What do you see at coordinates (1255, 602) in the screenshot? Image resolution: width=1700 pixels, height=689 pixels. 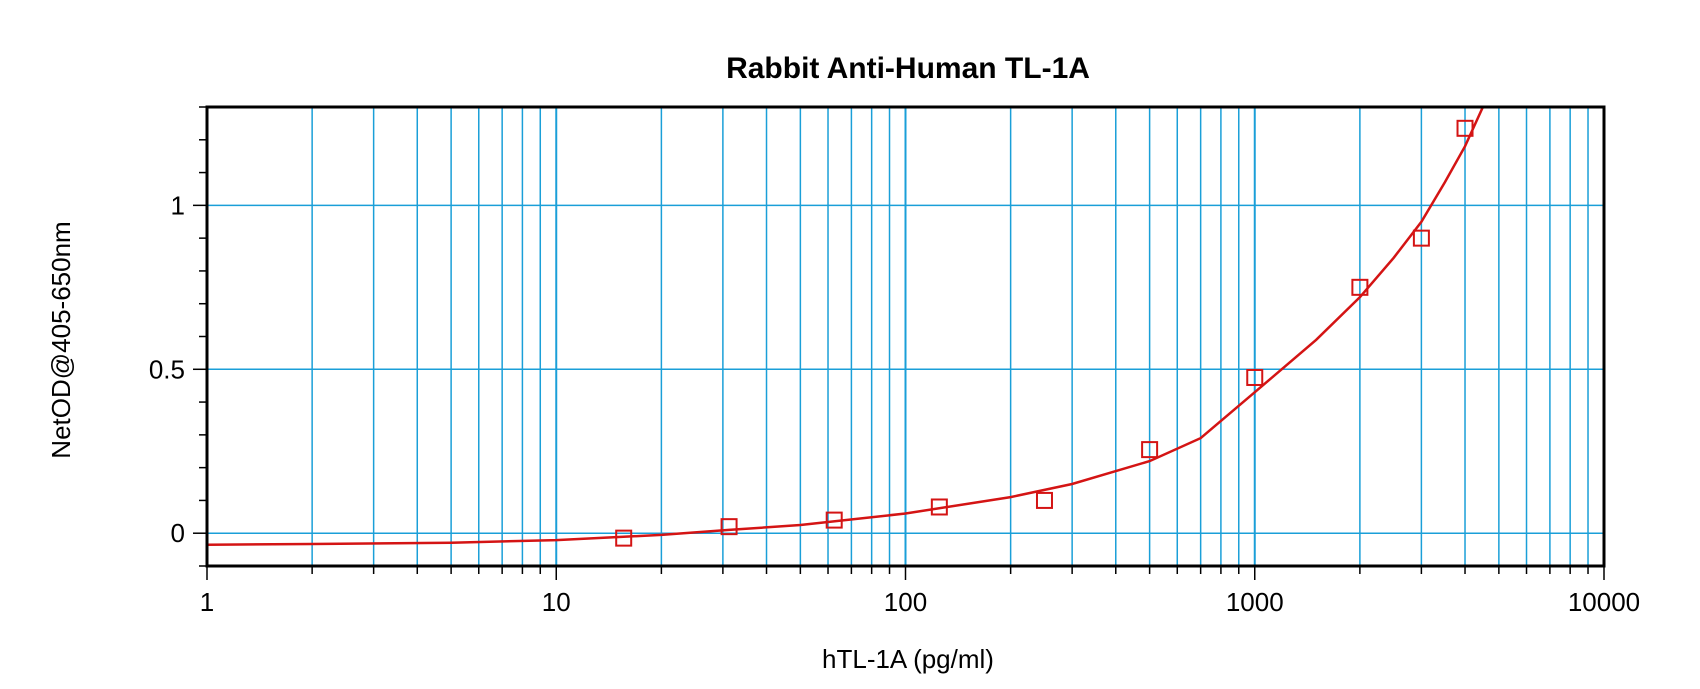 I see `x-tick-label: 1000` at bounding box center [1255, 602].